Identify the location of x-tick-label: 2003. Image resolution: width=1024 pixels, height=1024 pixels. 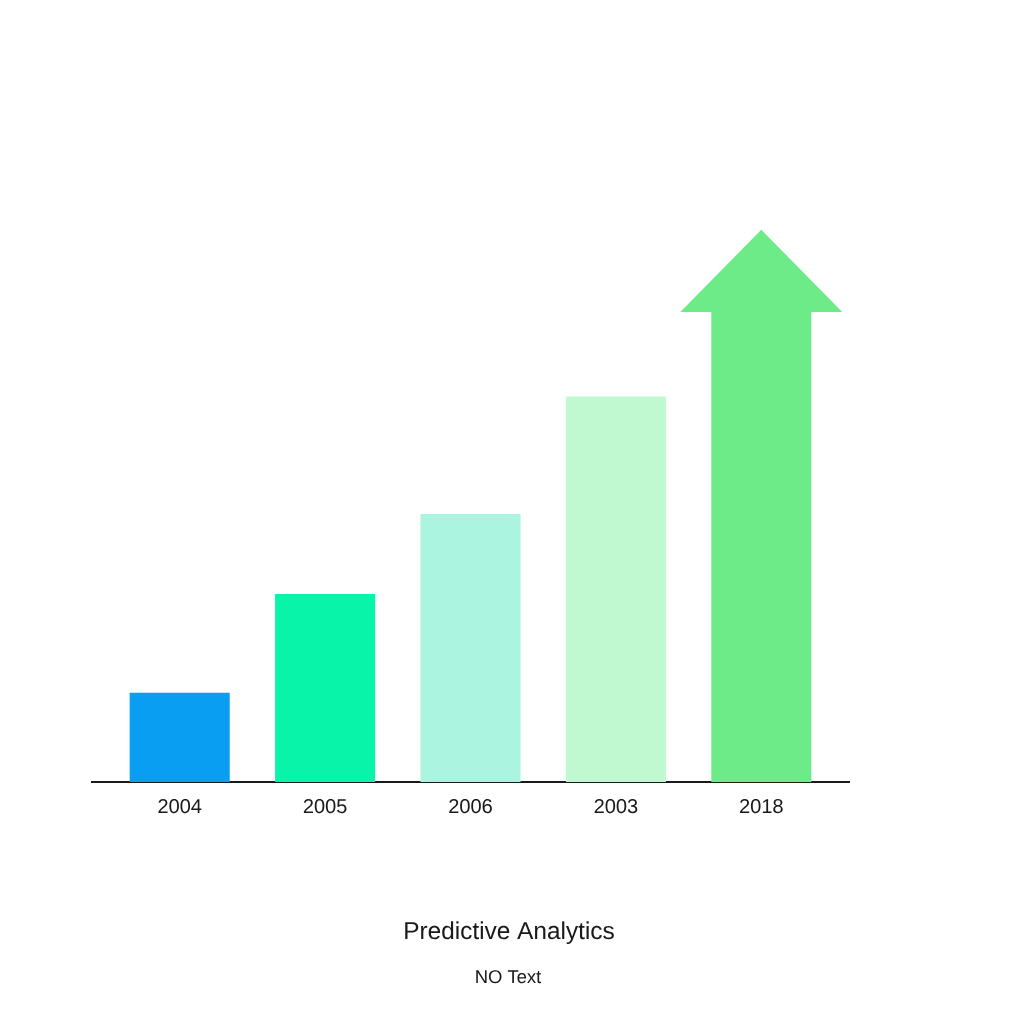
(616, 806).